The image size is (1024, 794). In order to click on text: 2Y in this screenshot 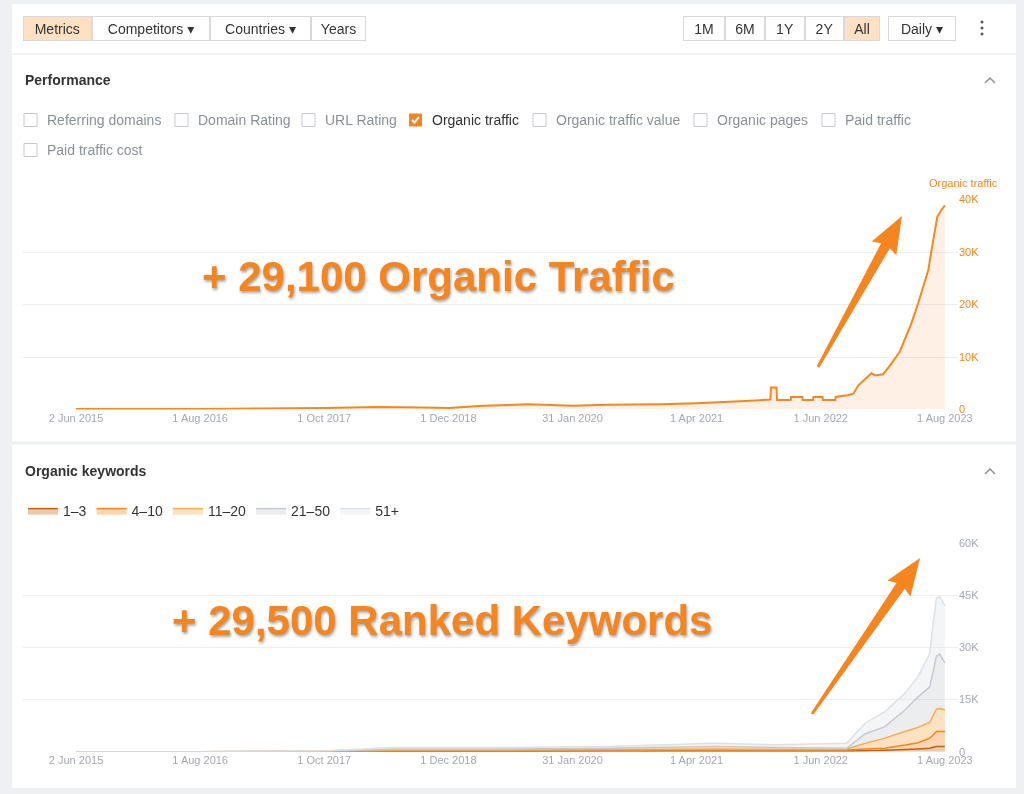, I will do `click(824, 28)`.